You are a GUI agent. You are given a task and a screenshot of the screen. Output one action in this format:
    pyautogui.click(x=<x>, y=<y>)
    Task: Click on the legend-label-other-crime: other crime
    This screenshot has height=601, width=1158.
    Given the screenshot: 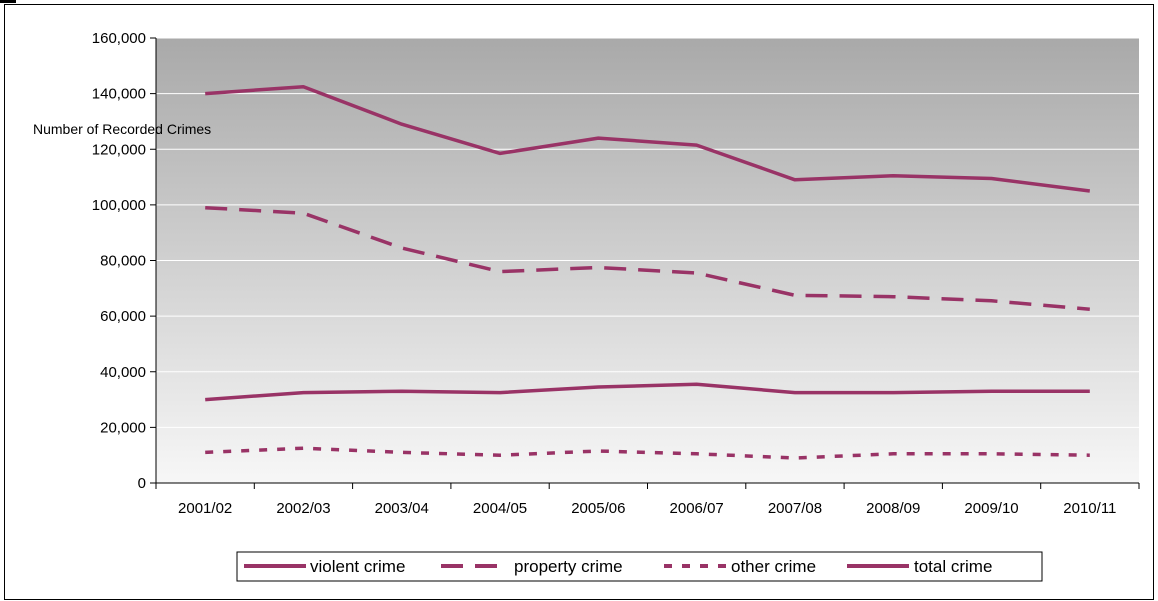 What is the action you would take?
    pyautogui.click(x=773, y=566)
    